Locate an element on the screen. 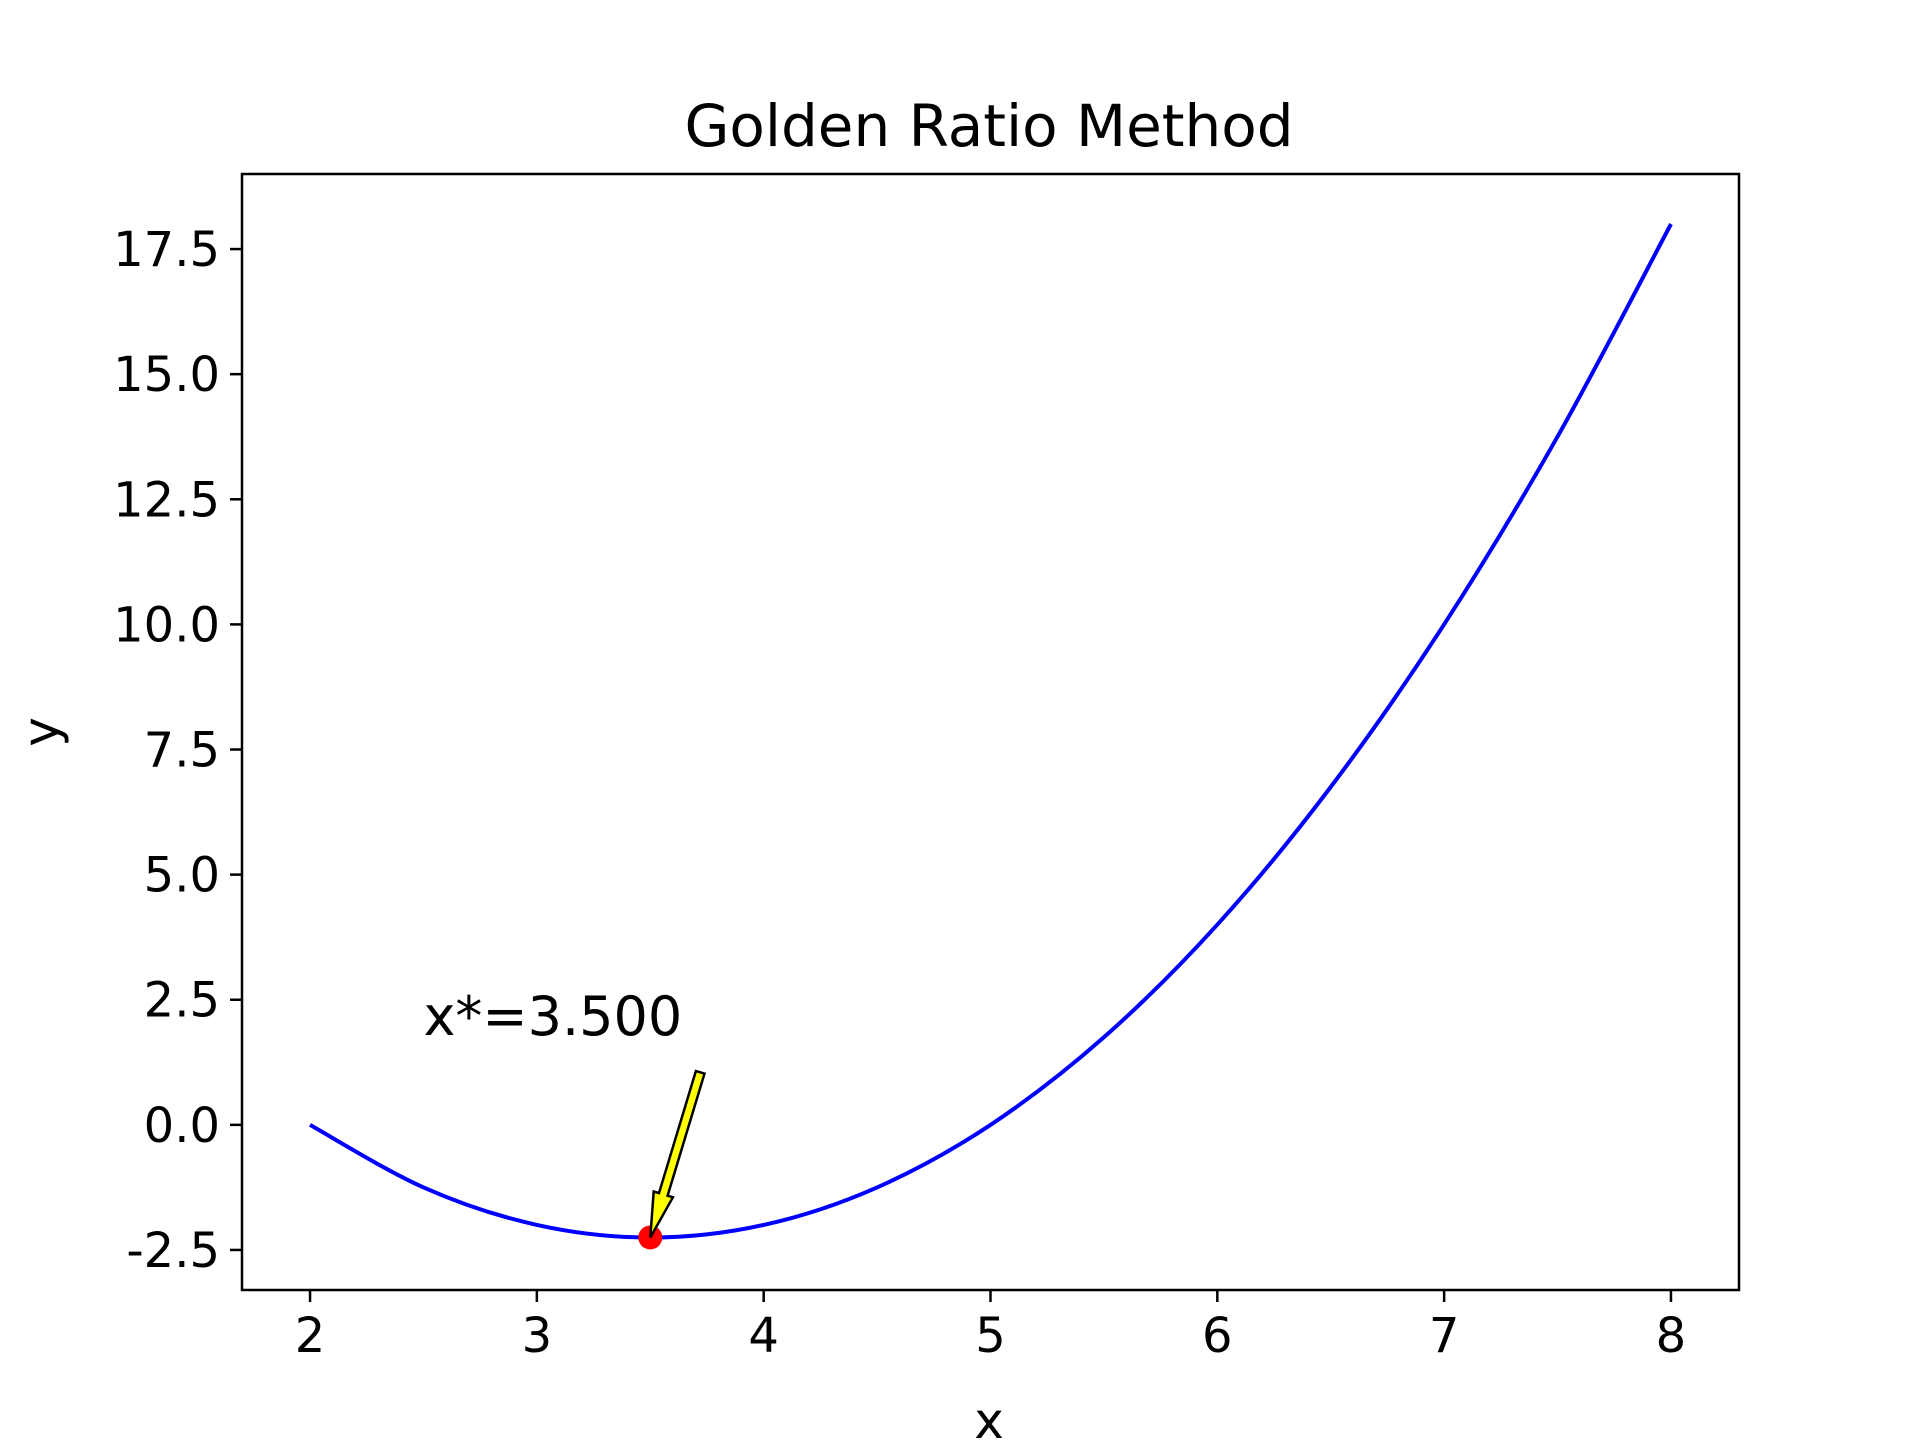 This screenshot has height=1440, width=1920. annotation-arrow is located at coordinates (678, 1154).